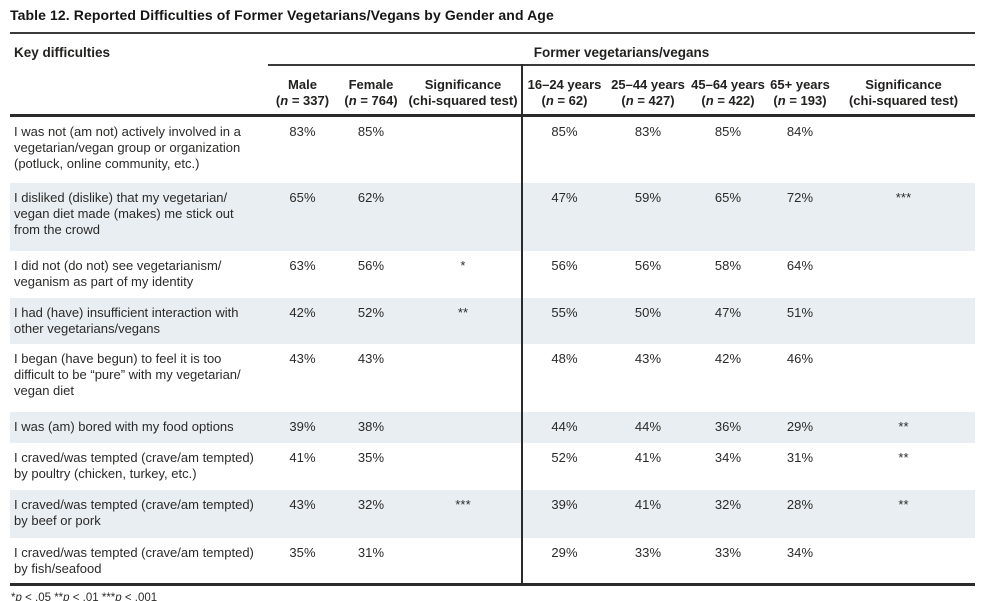 The width and height of the screenshot is (981, 601). I want to click on age-25-44-value-cell: 56%, so click(648, 265).